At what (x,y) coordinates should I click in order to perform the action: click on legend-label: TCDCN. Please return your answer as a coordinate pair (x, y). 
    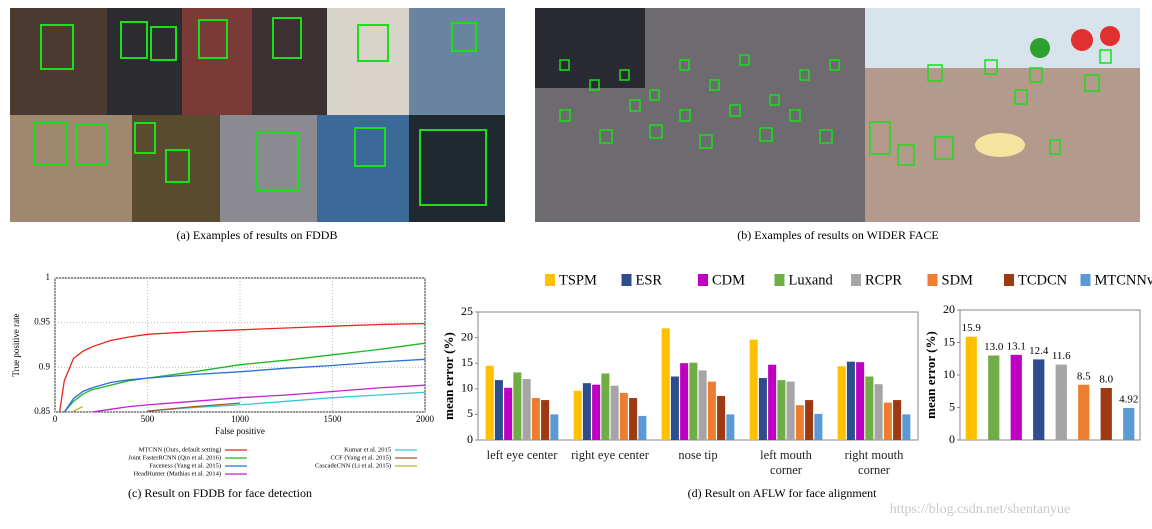
    Looking at the image, I should click on (1043, 280).